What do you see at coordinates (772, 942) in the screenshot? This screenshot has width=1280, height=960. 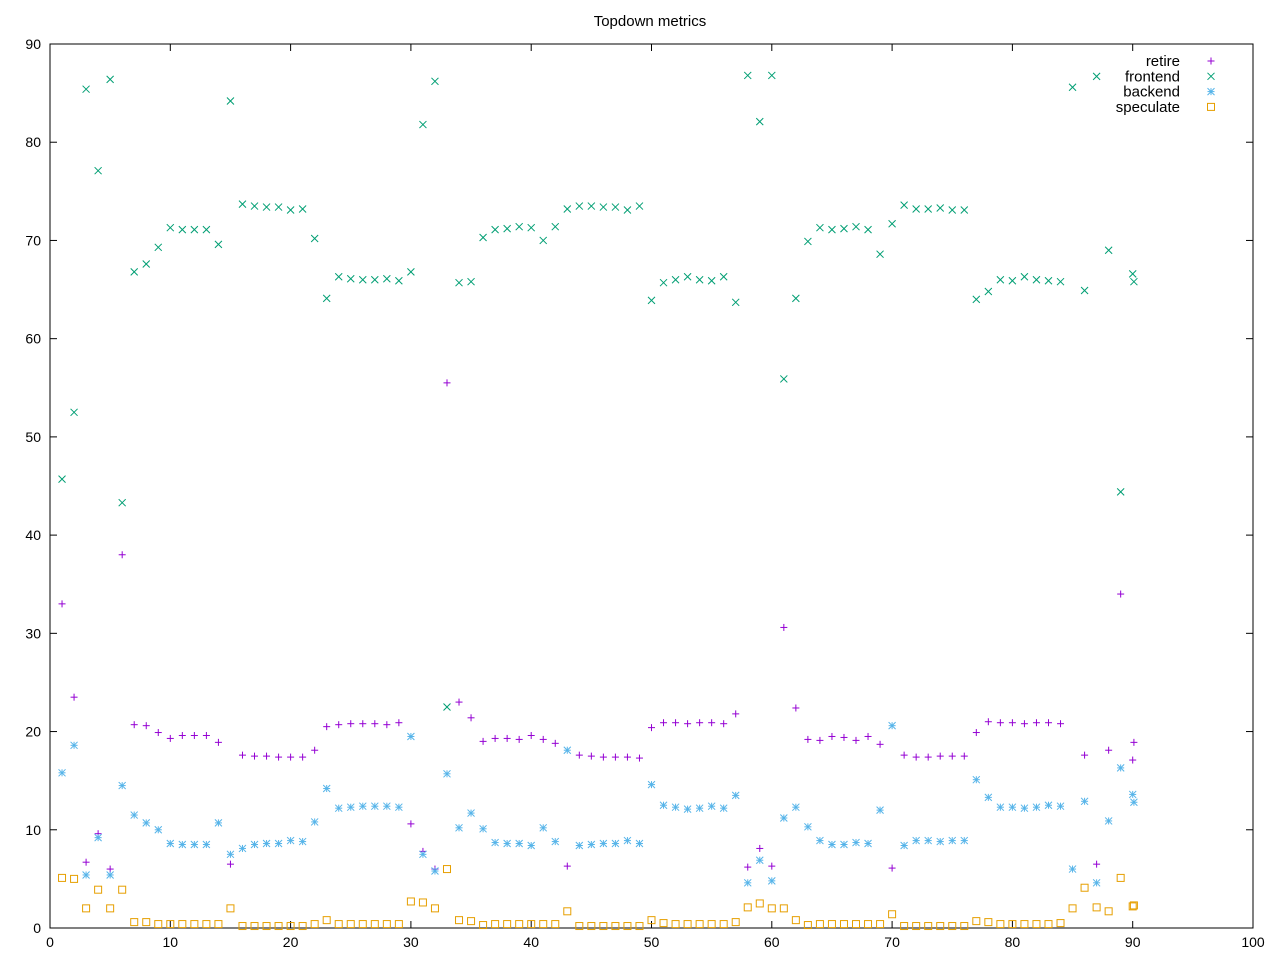 I see `x-tick-label: 60` at bounding box center [772, 942].